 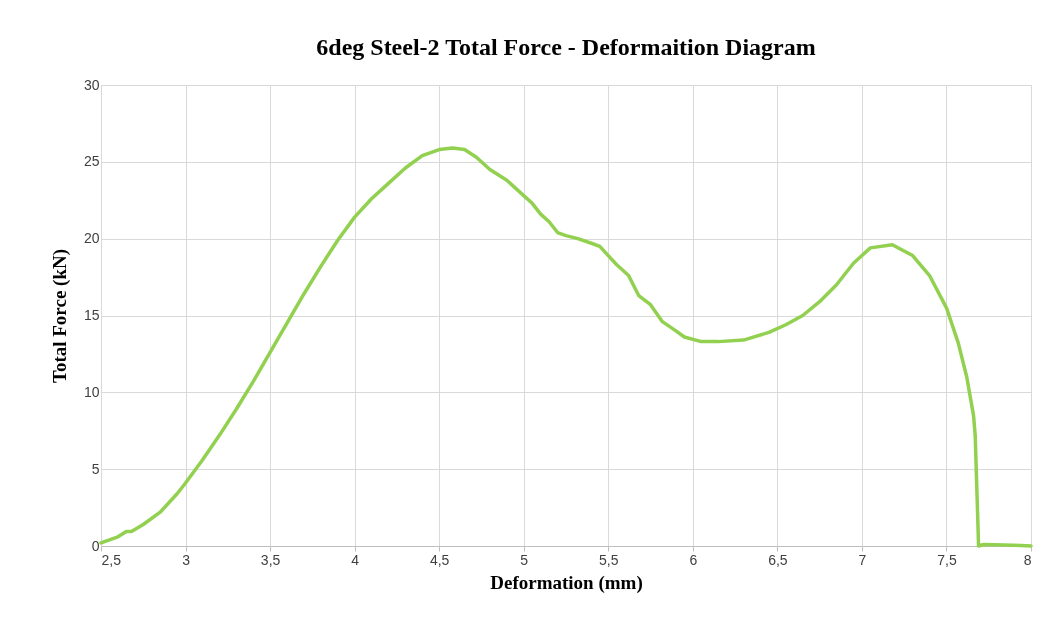 What do you see at coordinates (1027, 559) in the screenshot?
I see `x-tick-label: 8` at bounding box center [1027, 559].